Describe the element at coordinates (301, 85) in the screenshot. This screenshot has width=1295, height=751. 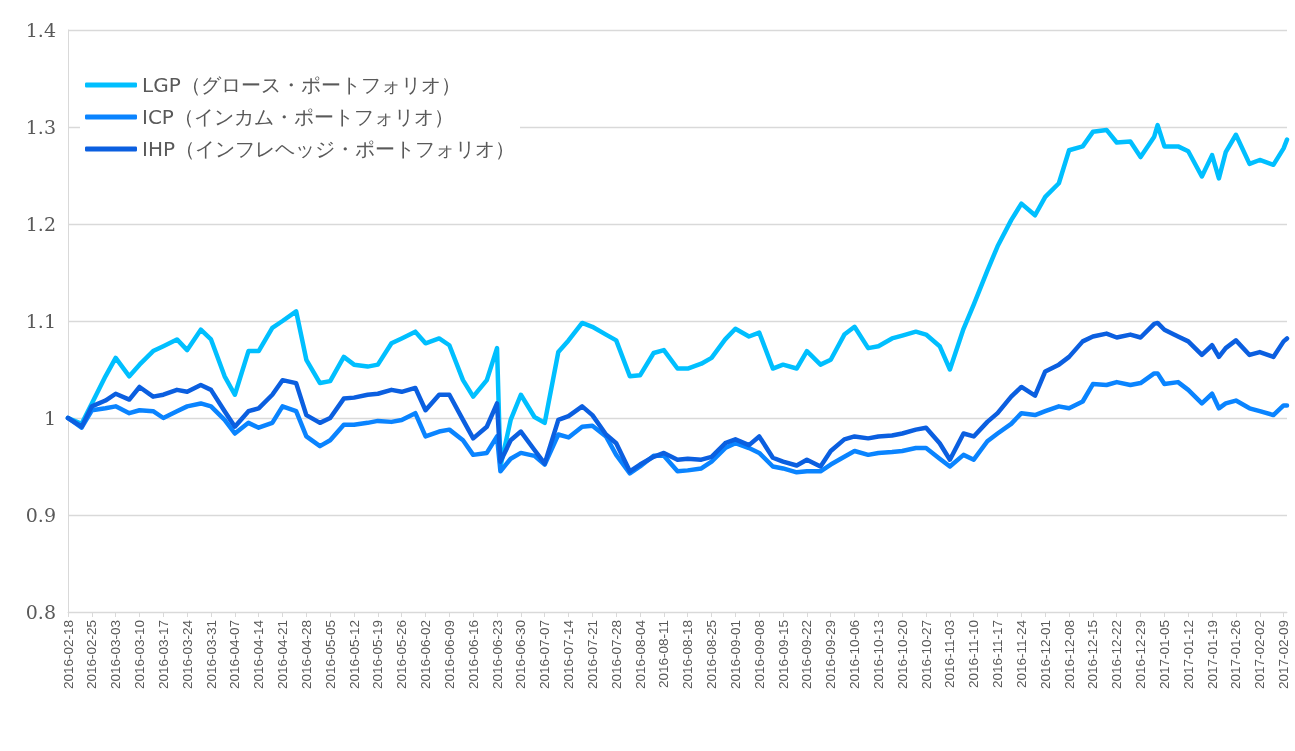
I see `legend-label: LGP（グロース・ポートフォリオ）` at that location.